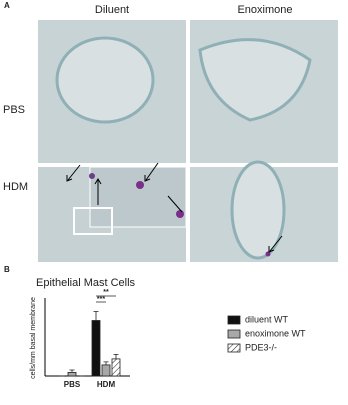  What do you see at coordinates (15, 187) in the screenshot?
I see `row-header: HDM` at bounding box center [15, 187].